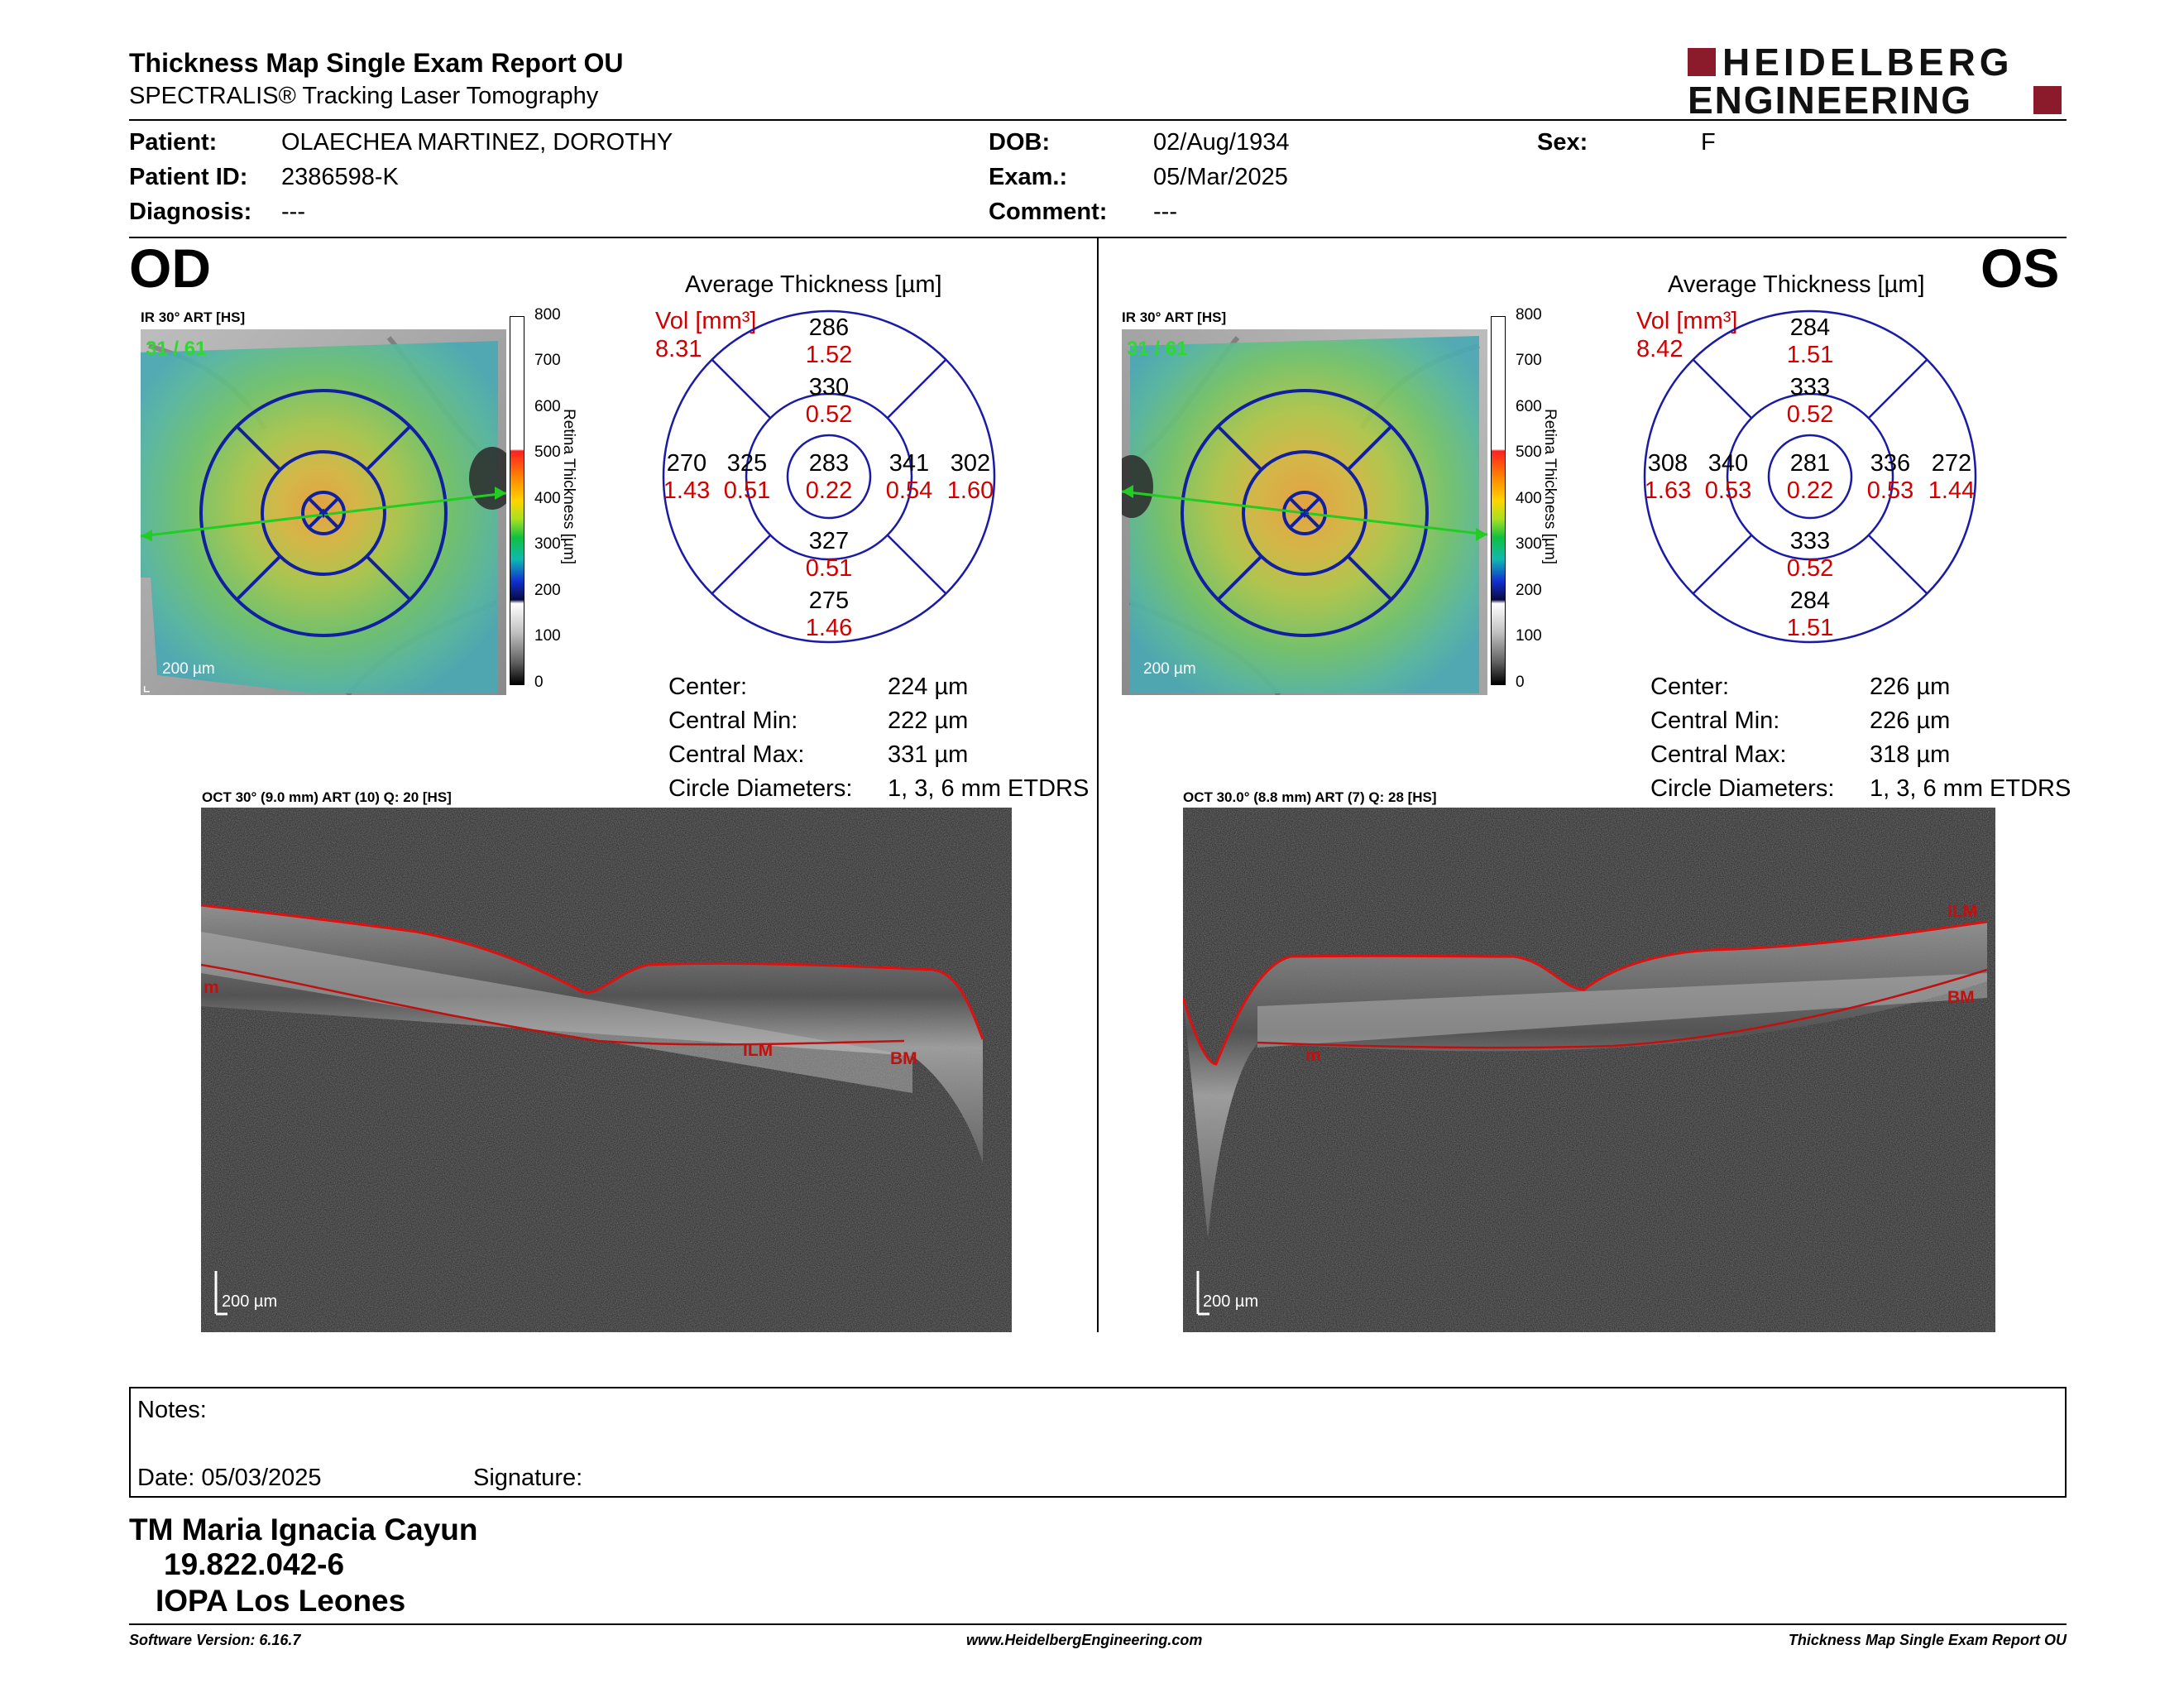  I want to click on od-colorbar-ticks: 800 700 600 500 400 300 200 100 0, so click(551, 500).